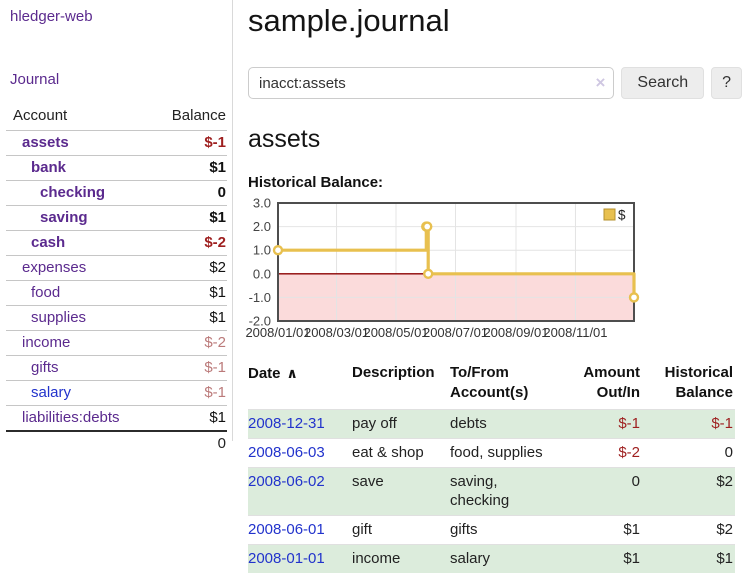 The height and width of the screenshot is (582, 742). Describe the element at coordinates (187, 193) in the screenshot. I see `sidebar-account-balance: 0` at that location.